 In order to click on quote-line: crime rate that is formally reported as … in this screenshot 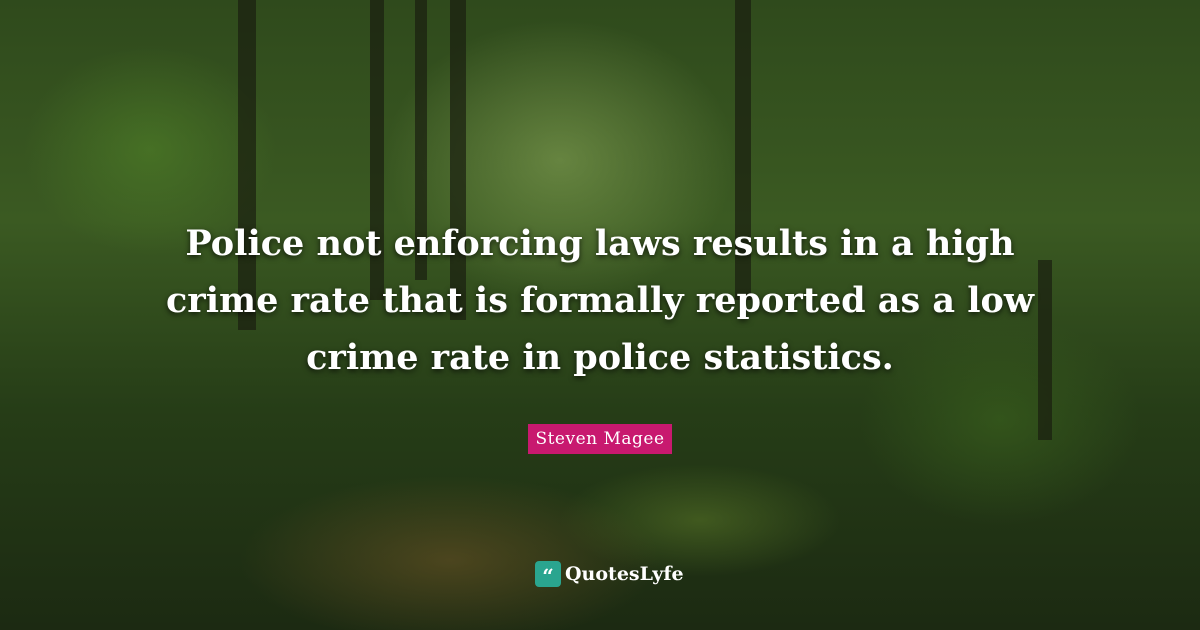, I will do `click(600, 300)`.